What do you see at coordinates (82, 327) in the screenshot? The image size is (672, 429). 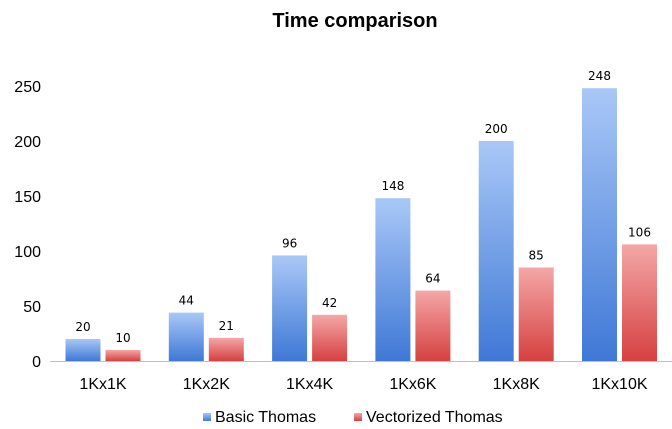 I see `data-label: 20` at bounding box center [82, 327].